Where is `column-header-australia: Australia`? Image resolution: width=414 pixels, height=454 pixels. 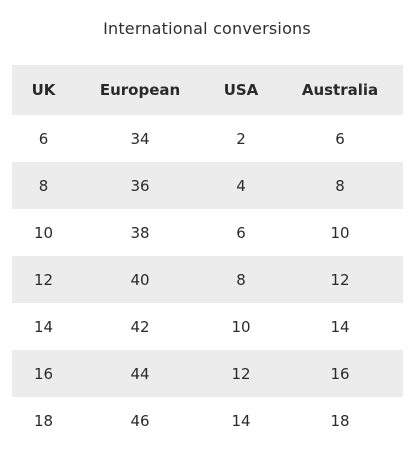 column-header-australia: Australia is located at coordinates (340, 90).